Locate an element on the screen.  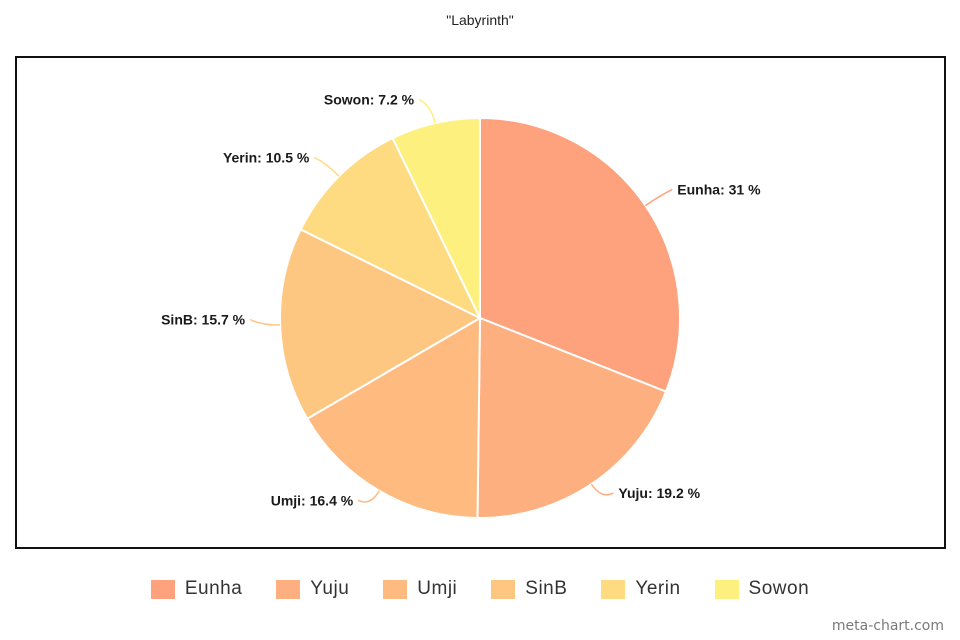
slice-label-yuju: Yuju: 19.2 % is located at coordinates (659, 493).